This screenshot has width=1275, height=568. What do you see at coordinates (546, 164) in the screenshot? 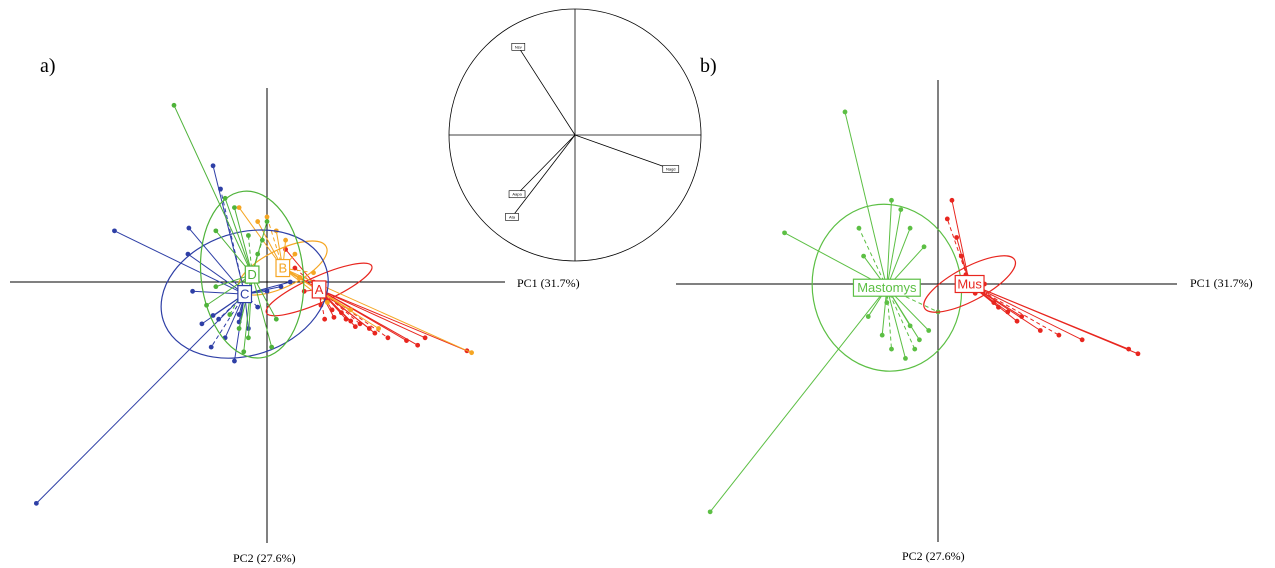
I see `vector-aapa` at bounding box center [546, 164].